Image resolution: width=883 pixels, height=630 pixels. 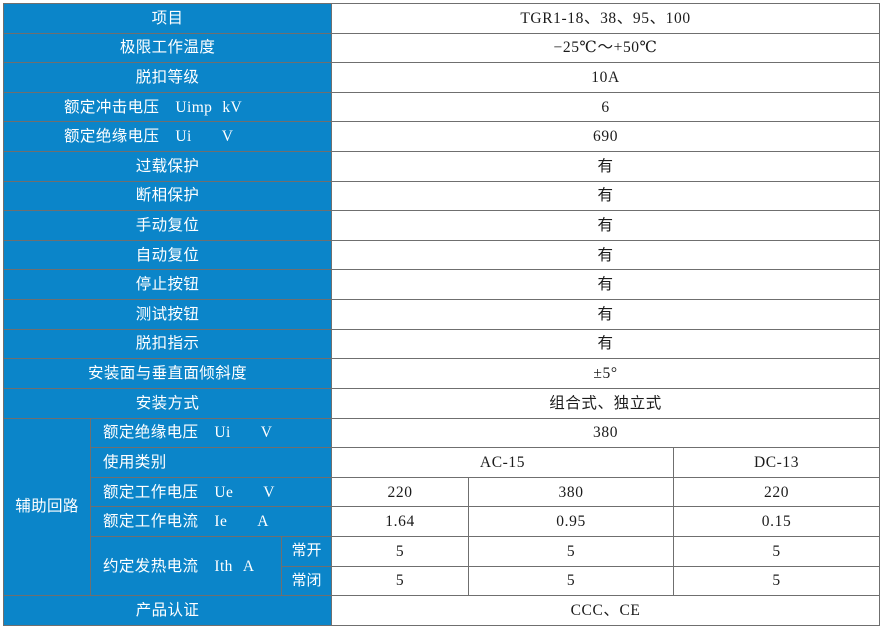 I want to click on aux-thermal-current-unit: A, so click(x=248, y=566).